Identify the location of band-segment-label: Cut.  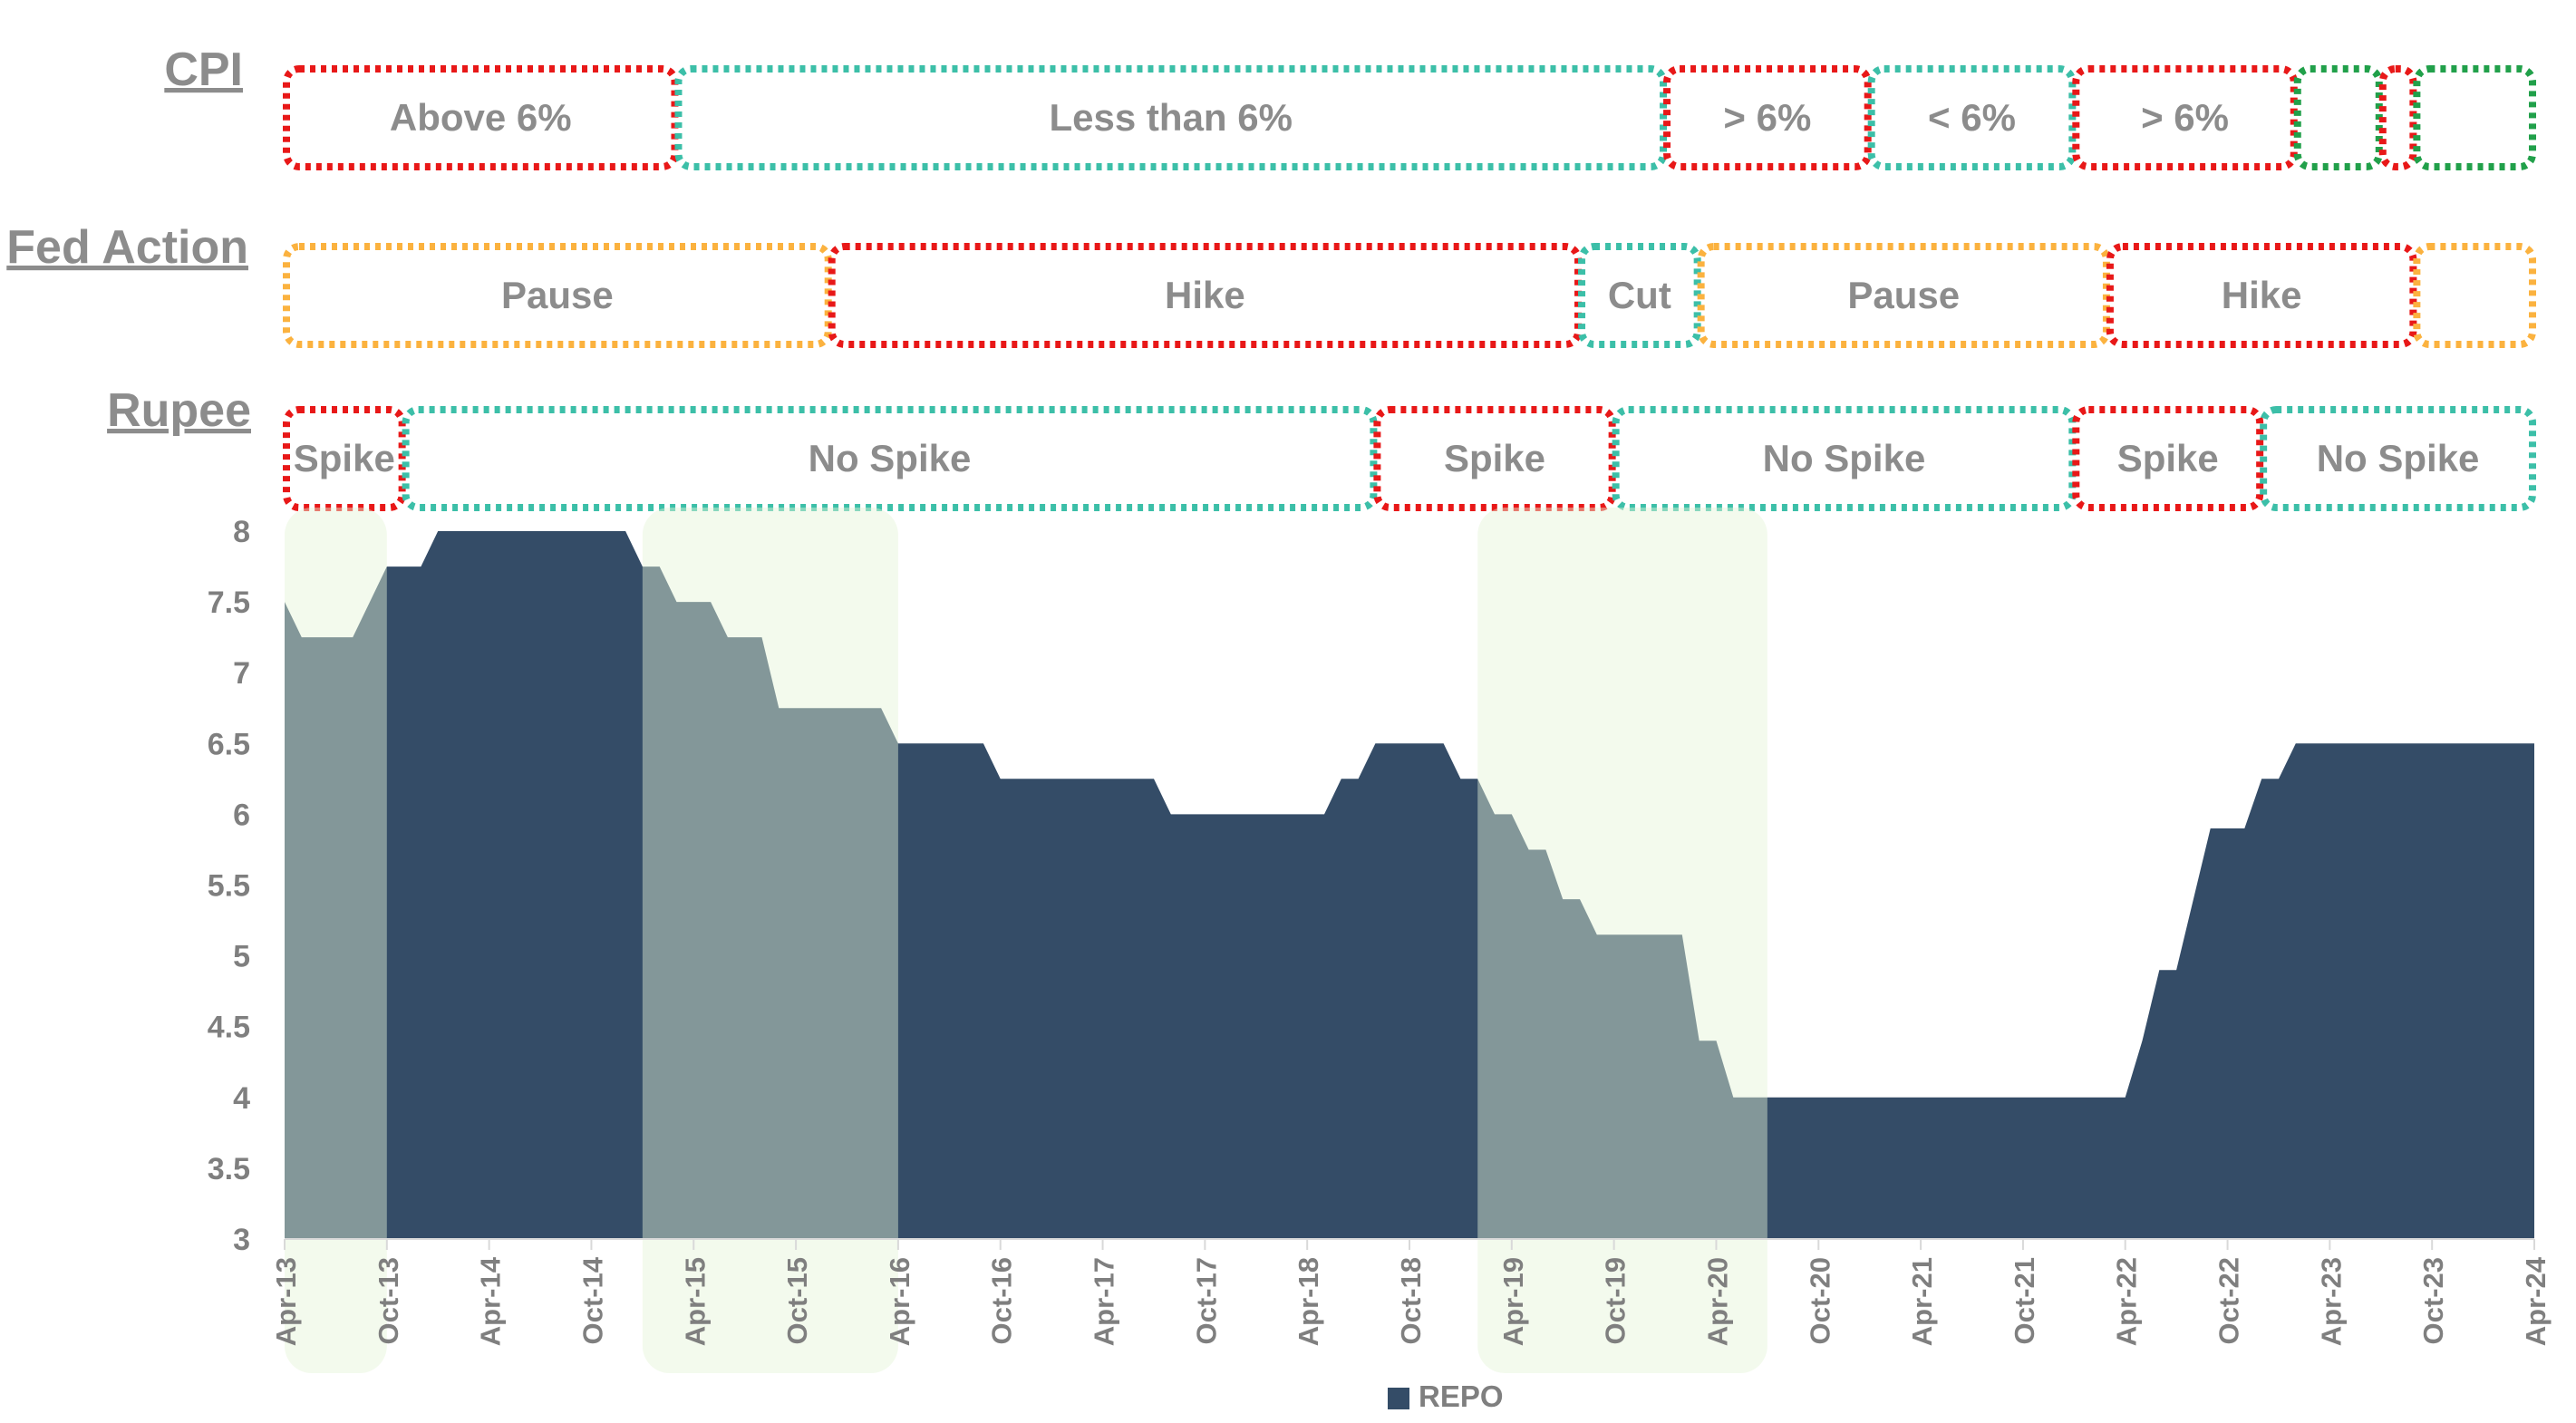
(1639, 295).